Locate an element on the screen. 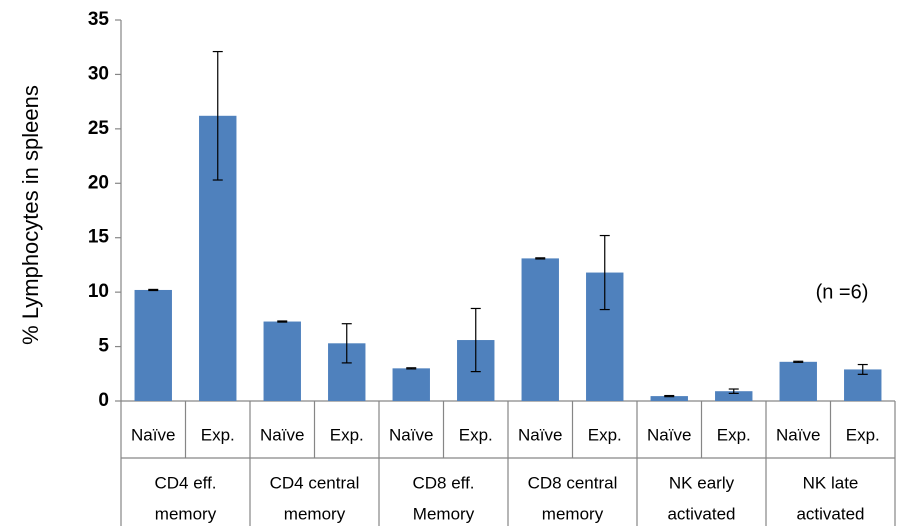  sample-size-annotation: (n =6) is located at coordinates (842, 292).